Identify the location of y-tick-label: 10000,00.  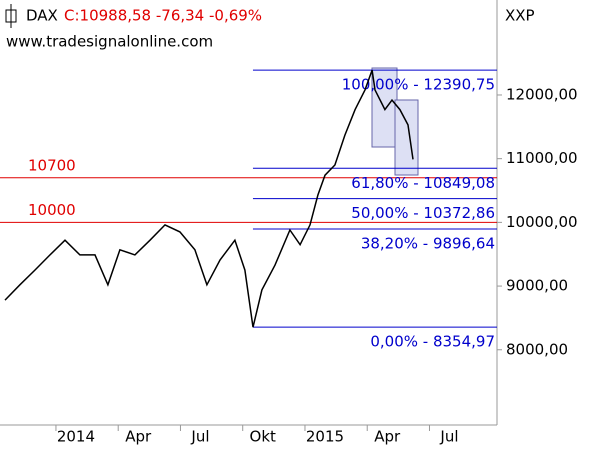
(542, 222).